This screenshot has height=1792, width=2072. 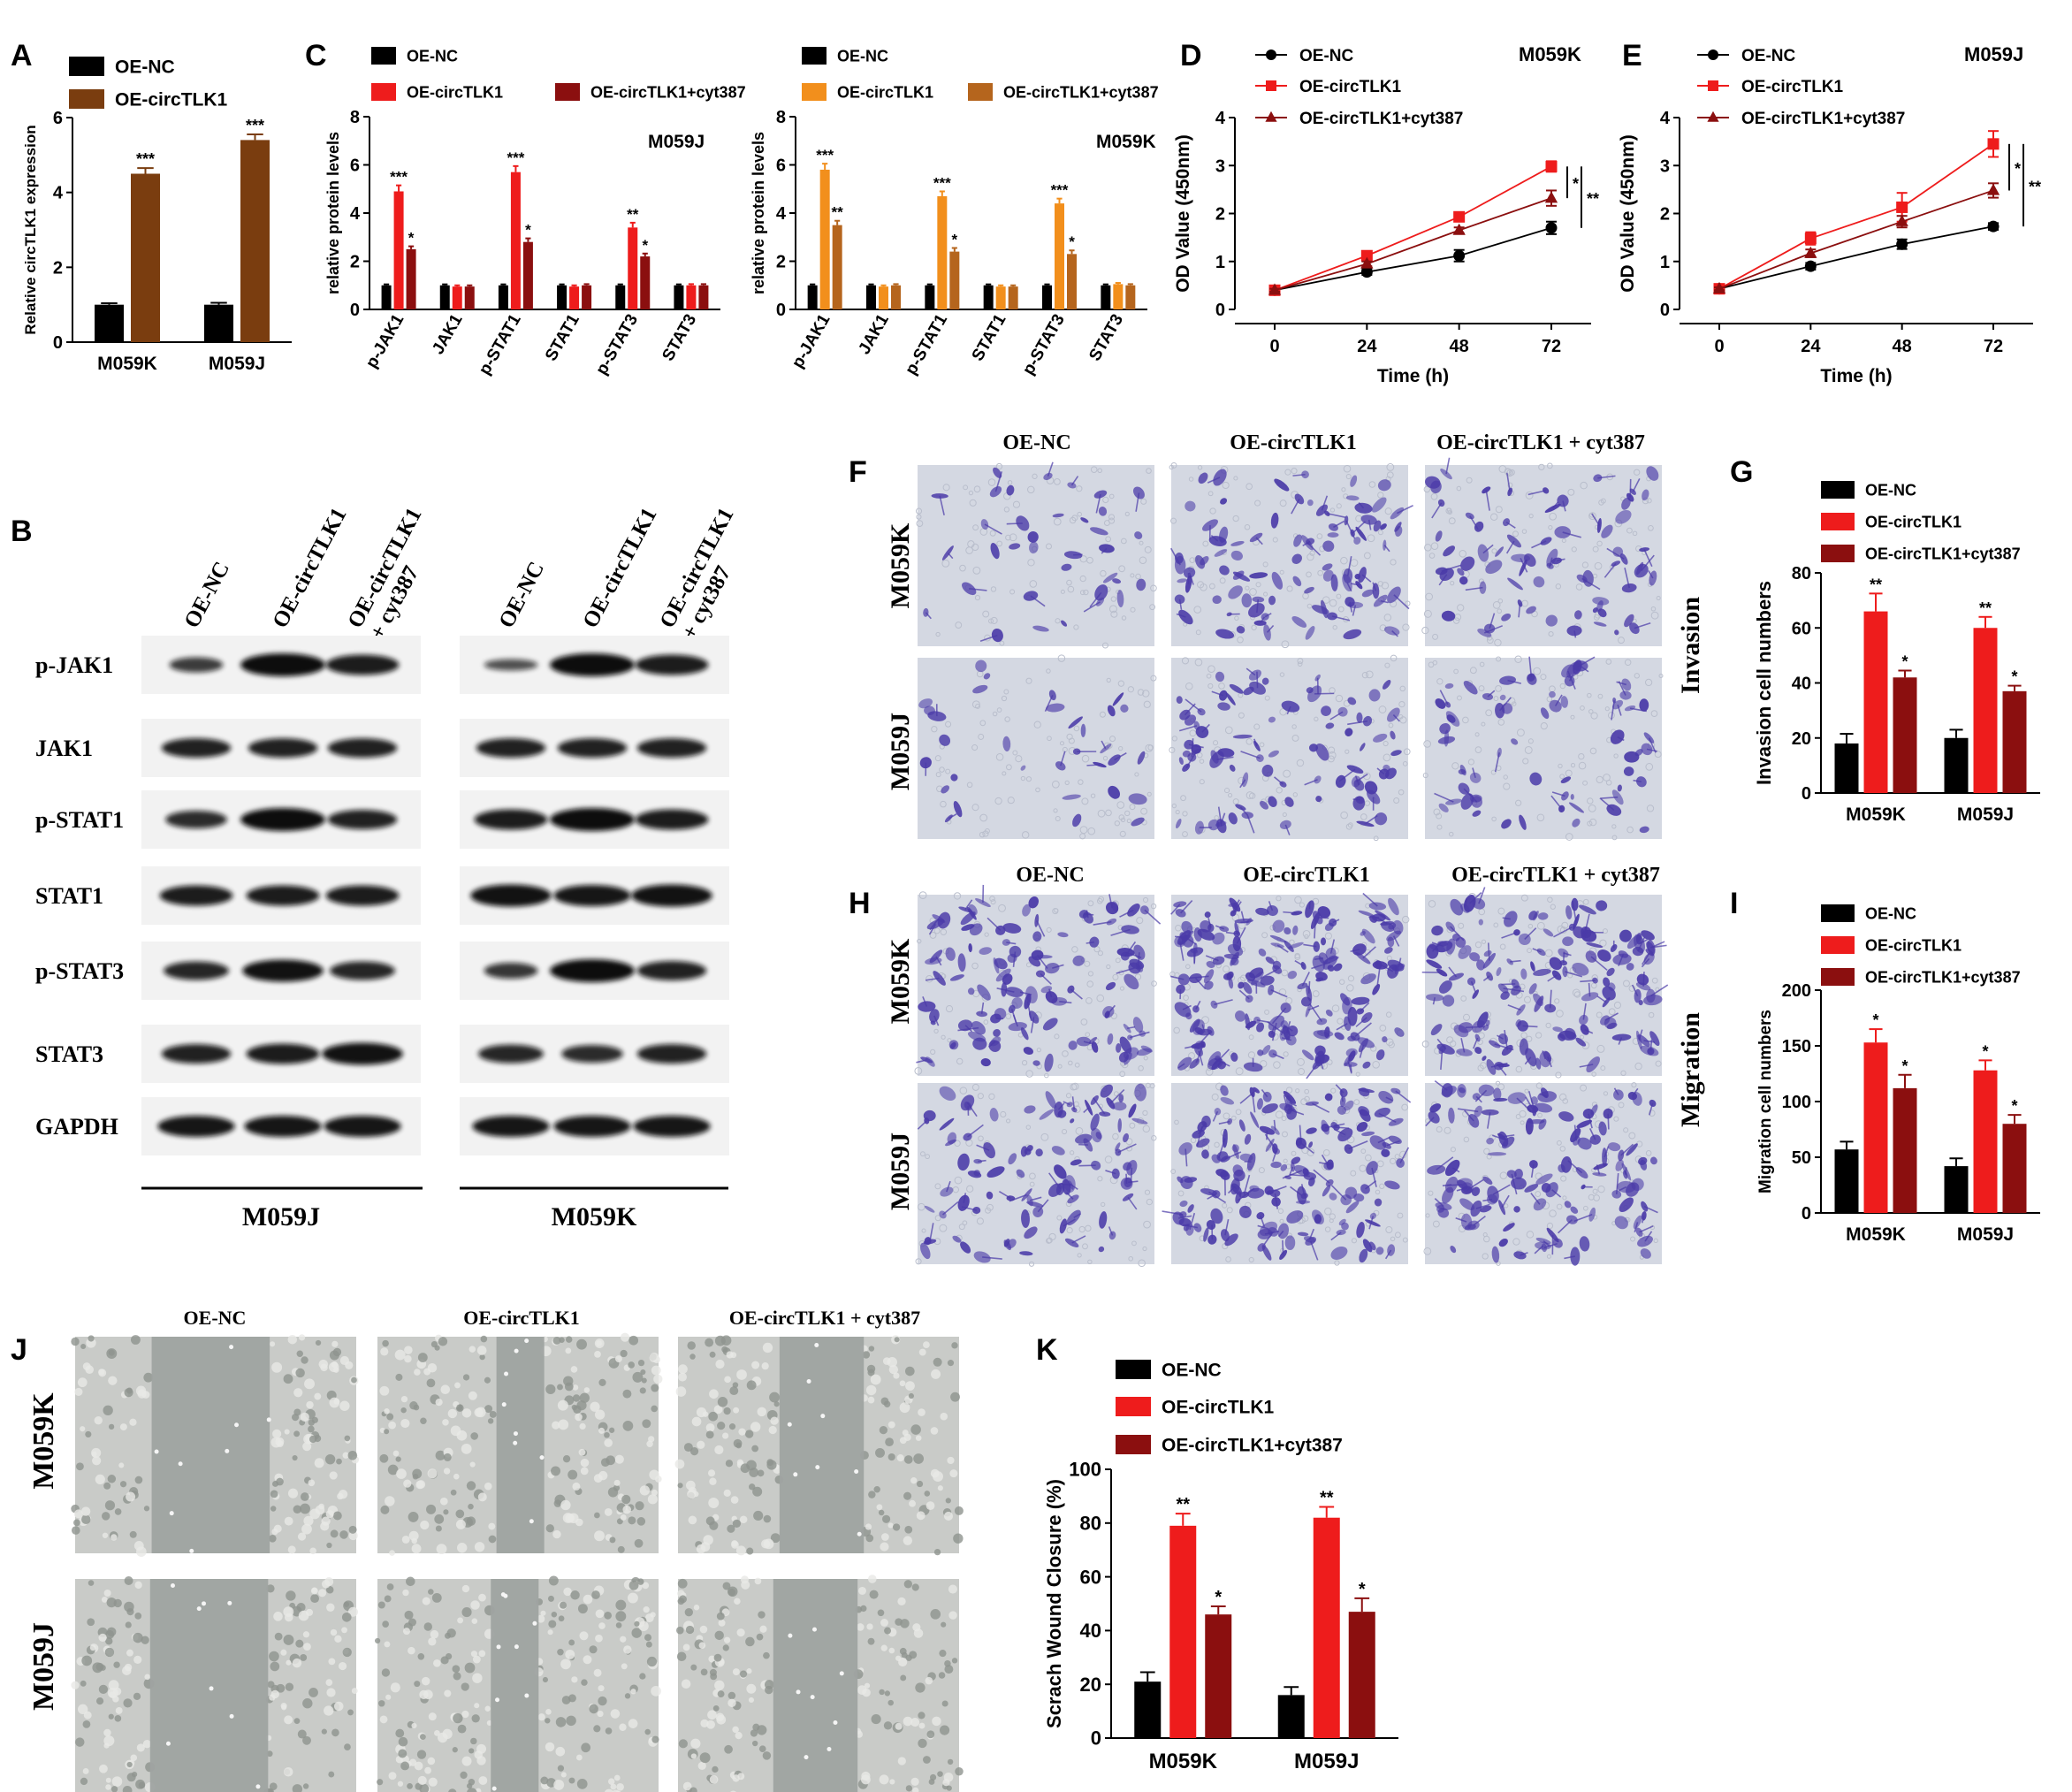 I want to click on floating-cell, so click(x=232, y=1716).